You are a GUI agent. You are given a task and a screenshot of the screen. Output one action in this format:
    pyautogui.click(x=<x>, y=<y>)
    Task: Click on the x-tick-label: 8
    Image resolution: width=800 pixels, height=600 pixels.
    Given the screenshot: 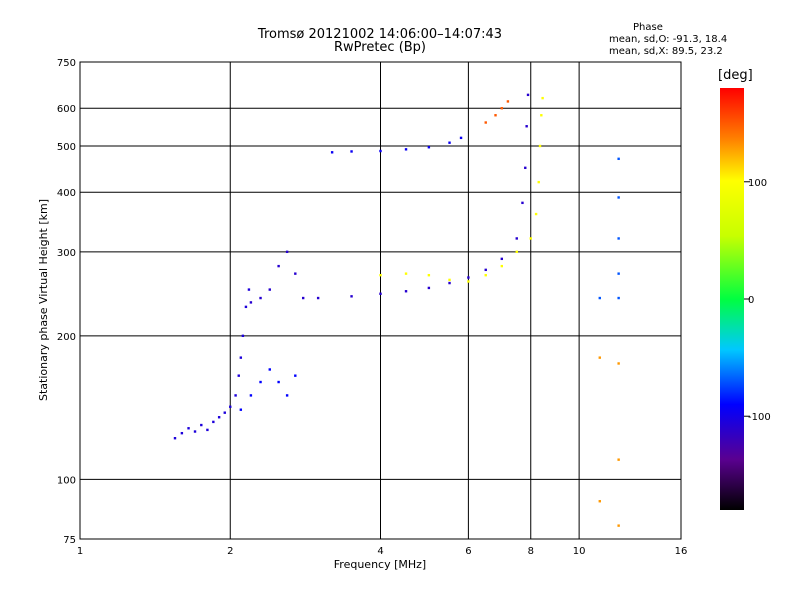 What is the action you would take?
    pyautogui.click(x=531, y=551)
    